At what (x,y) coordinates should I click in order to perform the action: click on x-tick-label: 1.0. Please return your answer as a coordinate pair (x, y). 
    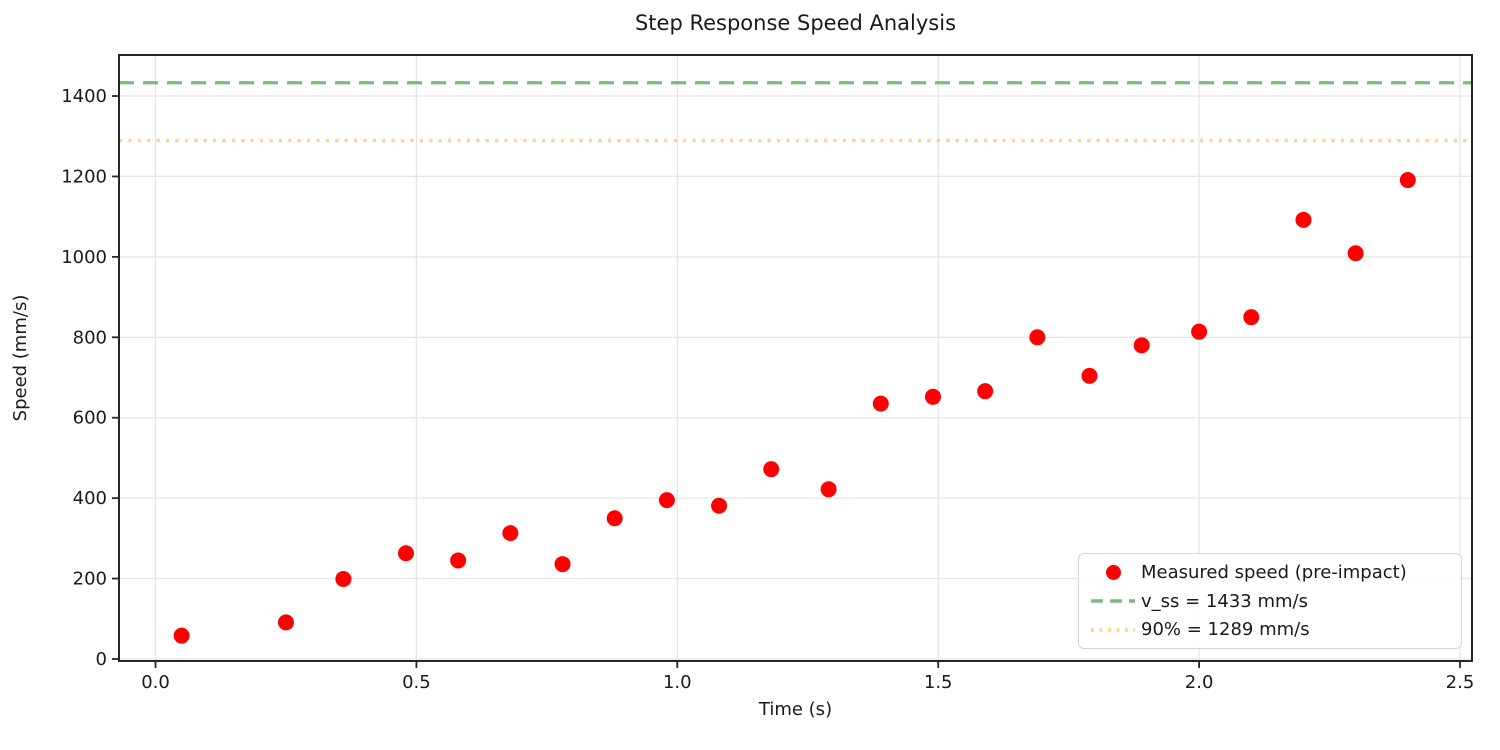
    Looking at the image, I should click on (677, 682).